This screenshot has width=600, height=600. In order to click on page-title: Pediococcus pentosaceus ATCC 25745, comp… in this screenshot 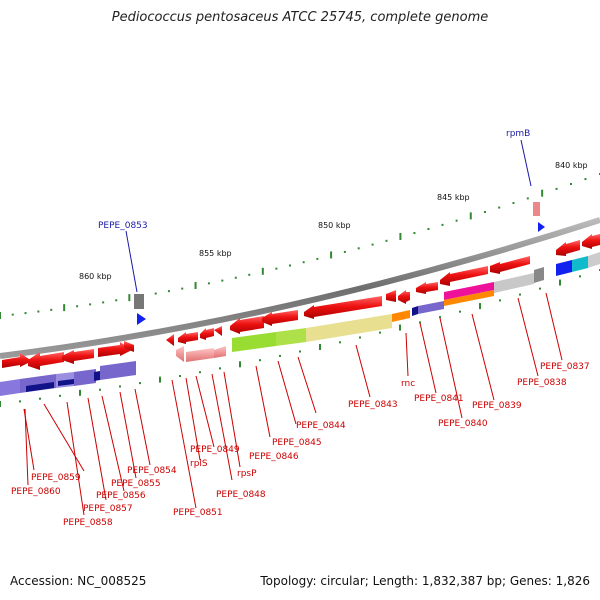, I will do `click(300, 17)`.